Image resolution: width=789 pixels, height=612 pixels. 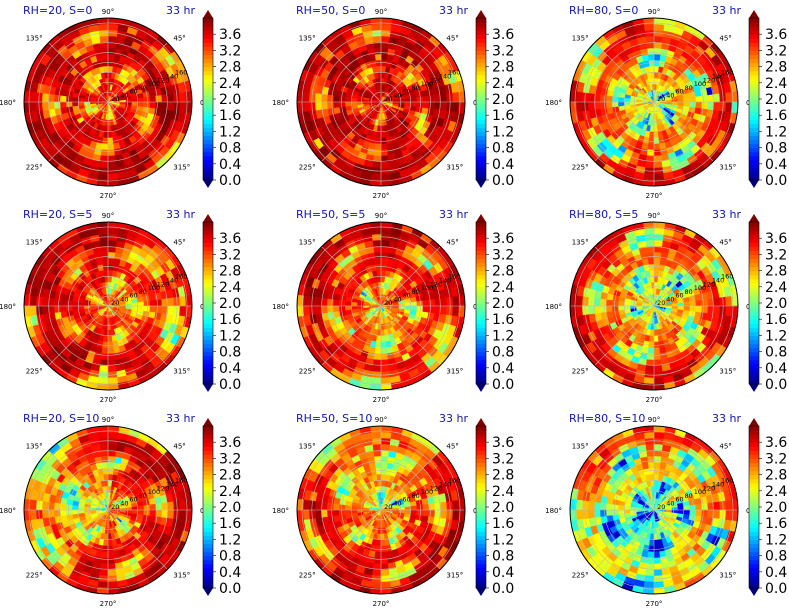 What do you see at coordinates (381, 196) in the screenshot?
I see `angle-tick-label: 270°` at bounding box center [381, 196].